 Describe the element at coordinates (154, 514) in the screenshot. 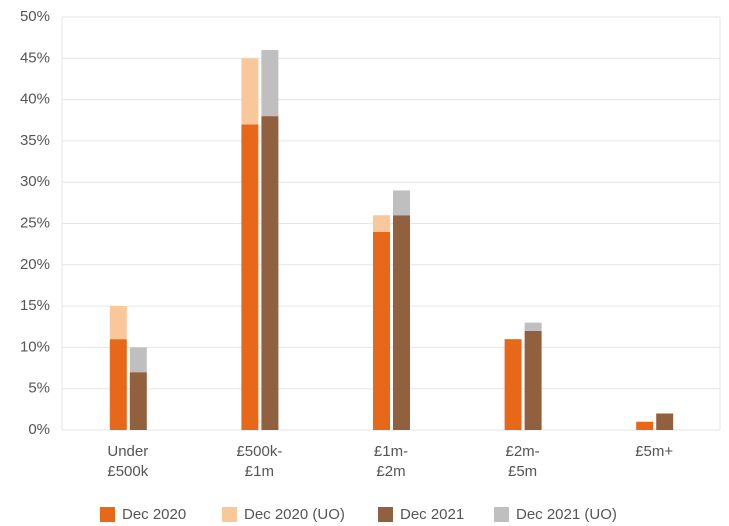

I see `legend-label: Dec 2020` at that location.